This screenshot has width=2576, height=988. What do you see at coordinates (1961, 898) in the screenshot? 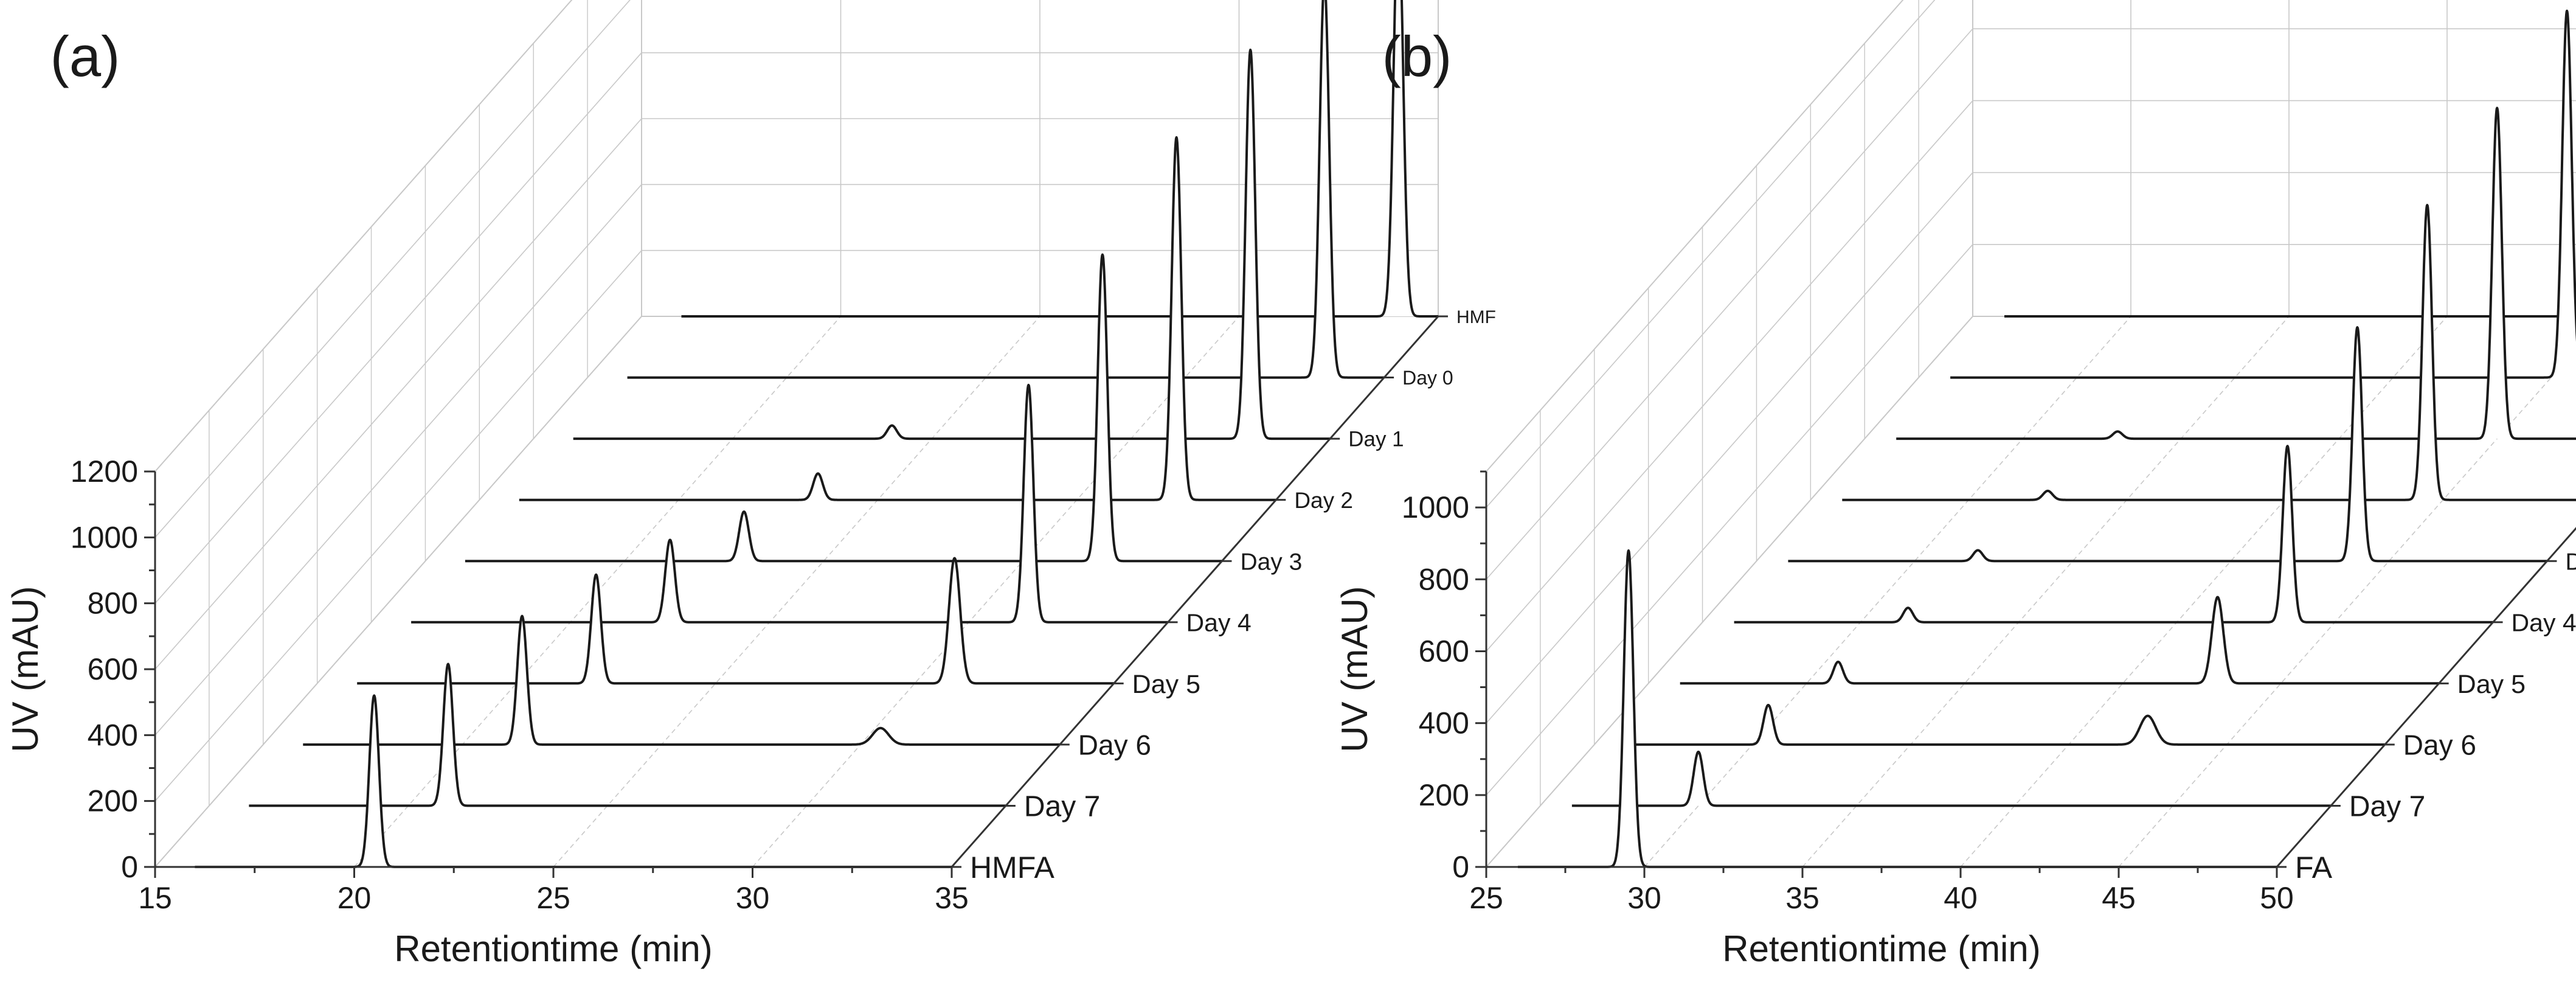
I see `x-tick-label: 40` at bounding box center [1961, 898].